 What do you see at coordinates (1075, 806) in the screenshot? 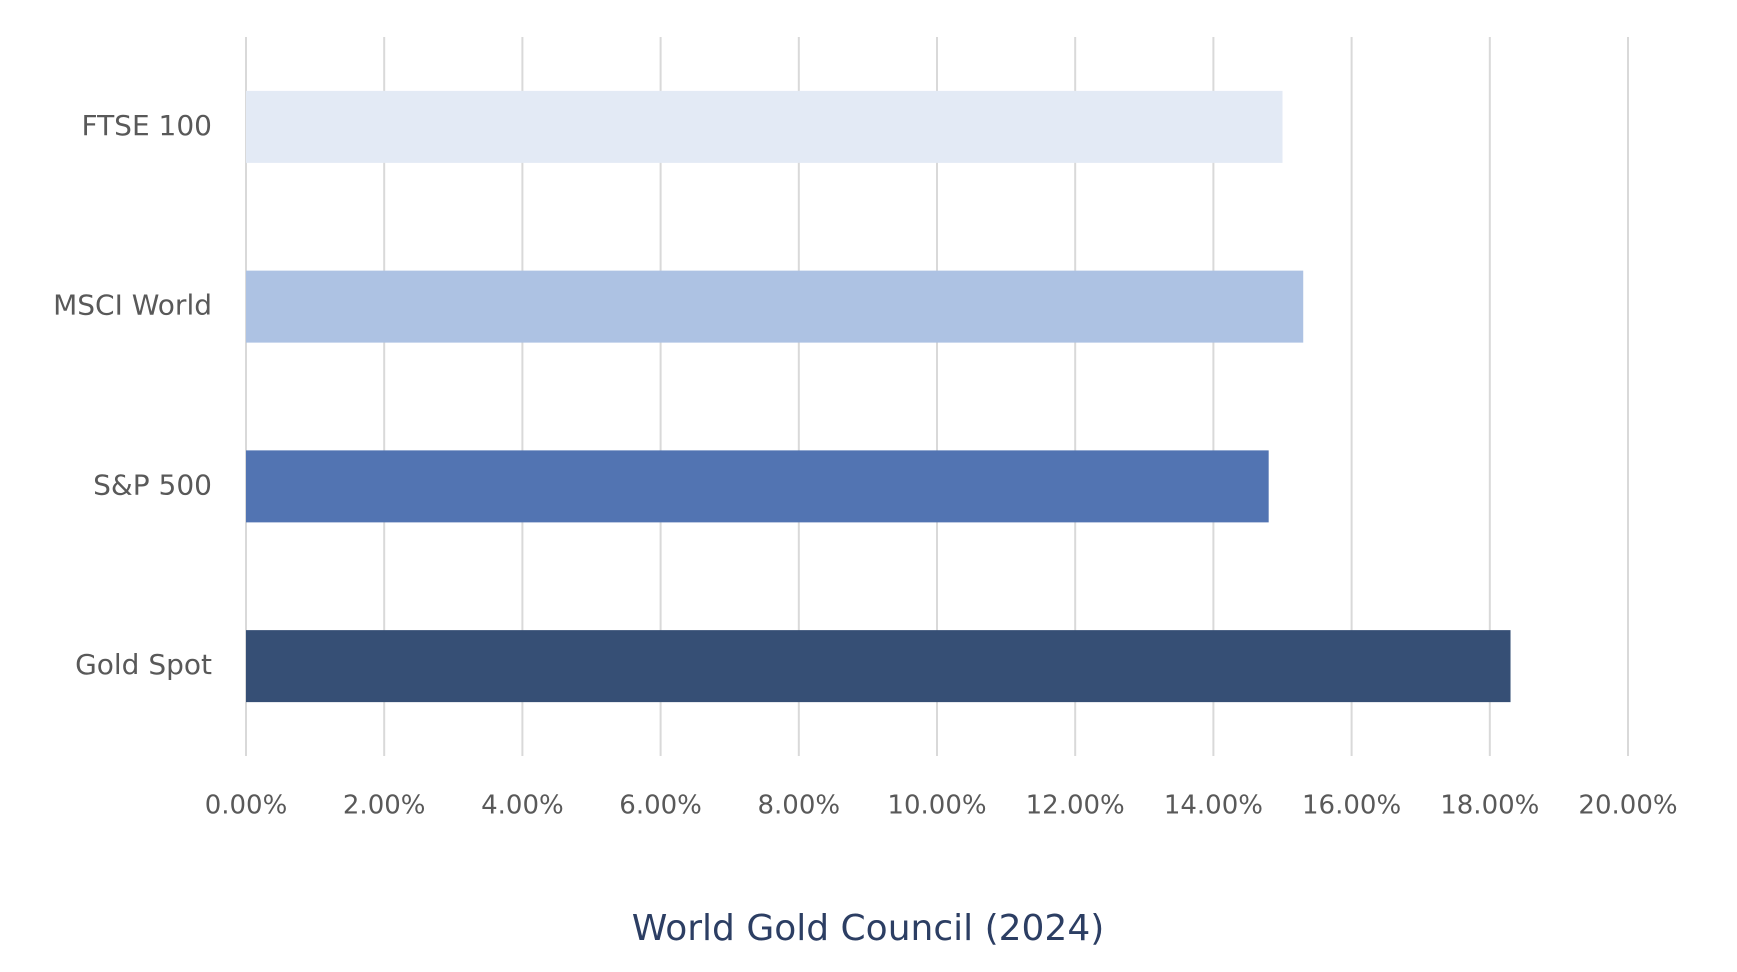
I see `x-tick-label: 12.00%` at bounding box center [1075, 806].